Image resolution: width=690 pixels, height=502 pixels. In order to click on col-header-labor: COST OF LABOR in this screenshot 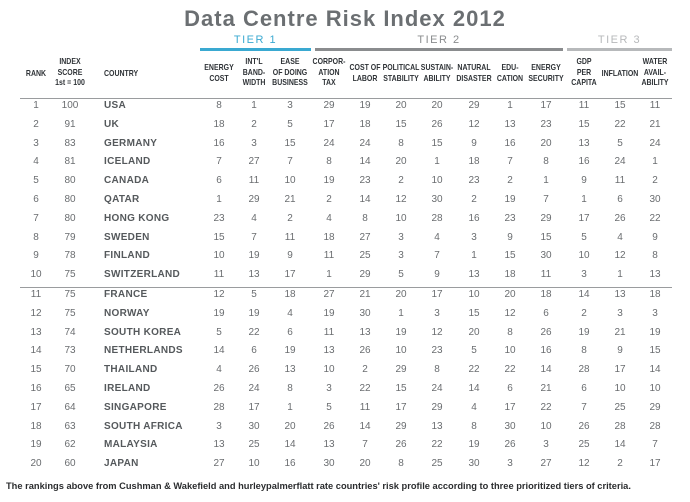, I will do `click(365, 72)`.